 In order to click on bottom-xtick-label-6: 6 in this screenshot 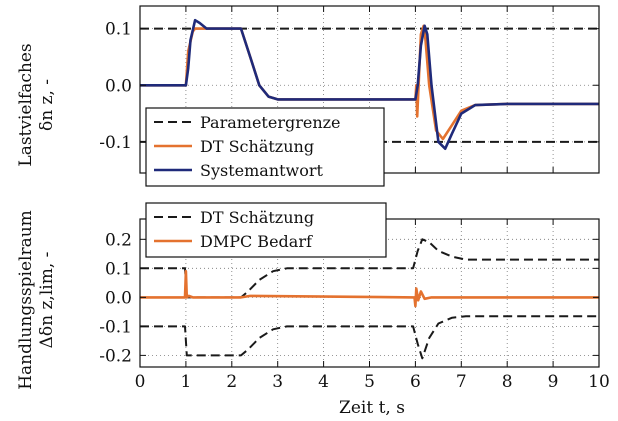, I will do `click(415, 382)`.